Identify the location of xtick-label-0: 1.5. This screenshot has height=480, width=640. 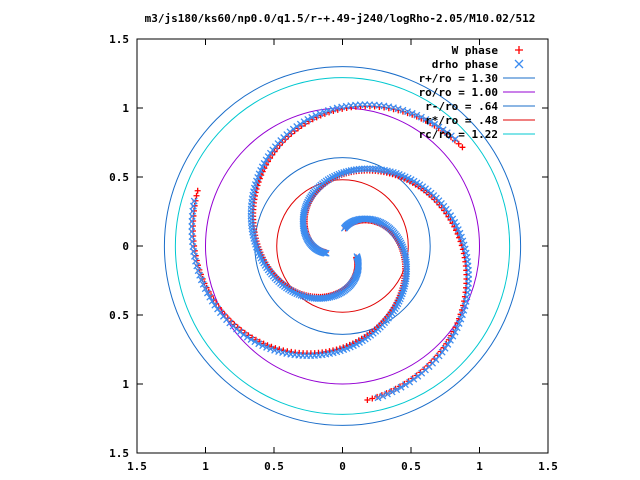
(137, 466).